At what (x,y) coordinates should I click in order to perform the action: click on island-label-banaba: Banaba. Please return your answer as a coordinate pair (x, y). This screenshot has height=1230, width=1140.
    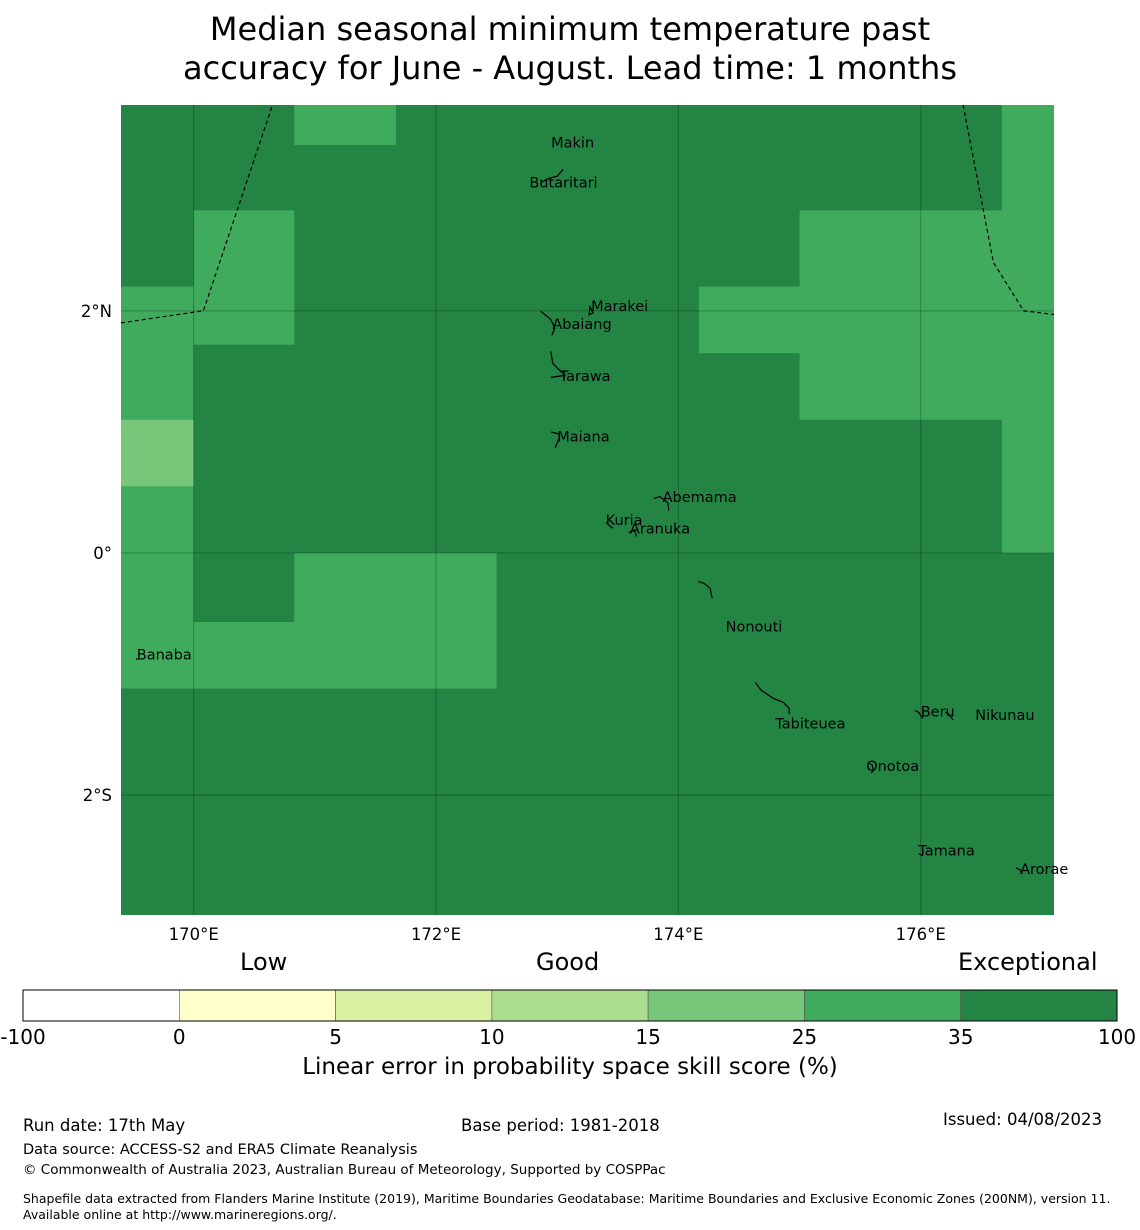
    Looking at the image, I should click on (164, 656).